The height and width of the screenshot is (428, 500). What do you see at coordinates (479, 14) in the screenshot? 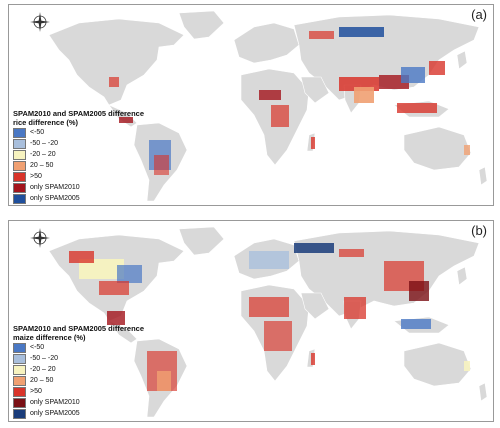
I see `panel-label-a: (a)` at bounding box center [479, 14].